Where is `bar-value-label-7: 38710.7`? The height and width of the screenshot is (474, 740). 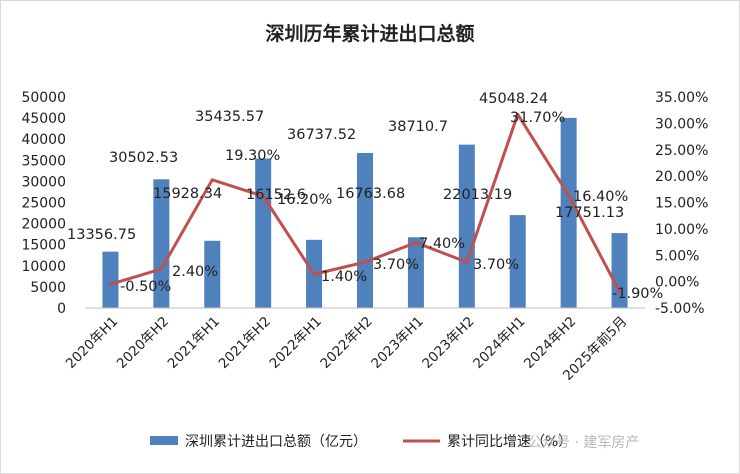
bar-value-label-7: 38710.7 is located at coordinates (418, 127).